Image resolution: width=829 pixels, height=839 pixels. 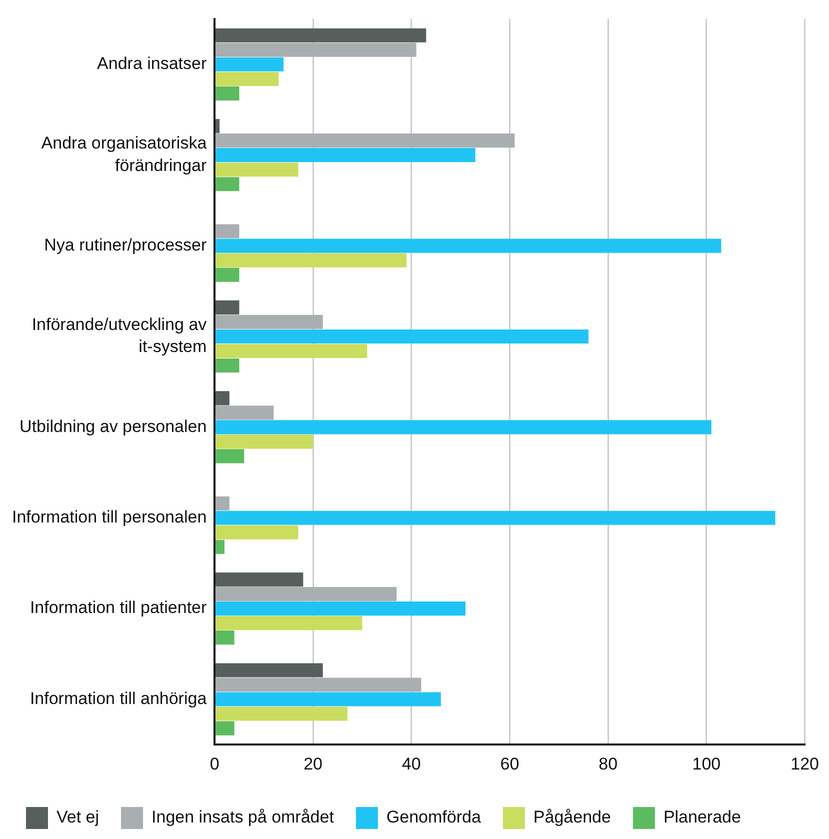 I want to click on x-tick-label: 0, so click(x=215, y=764).